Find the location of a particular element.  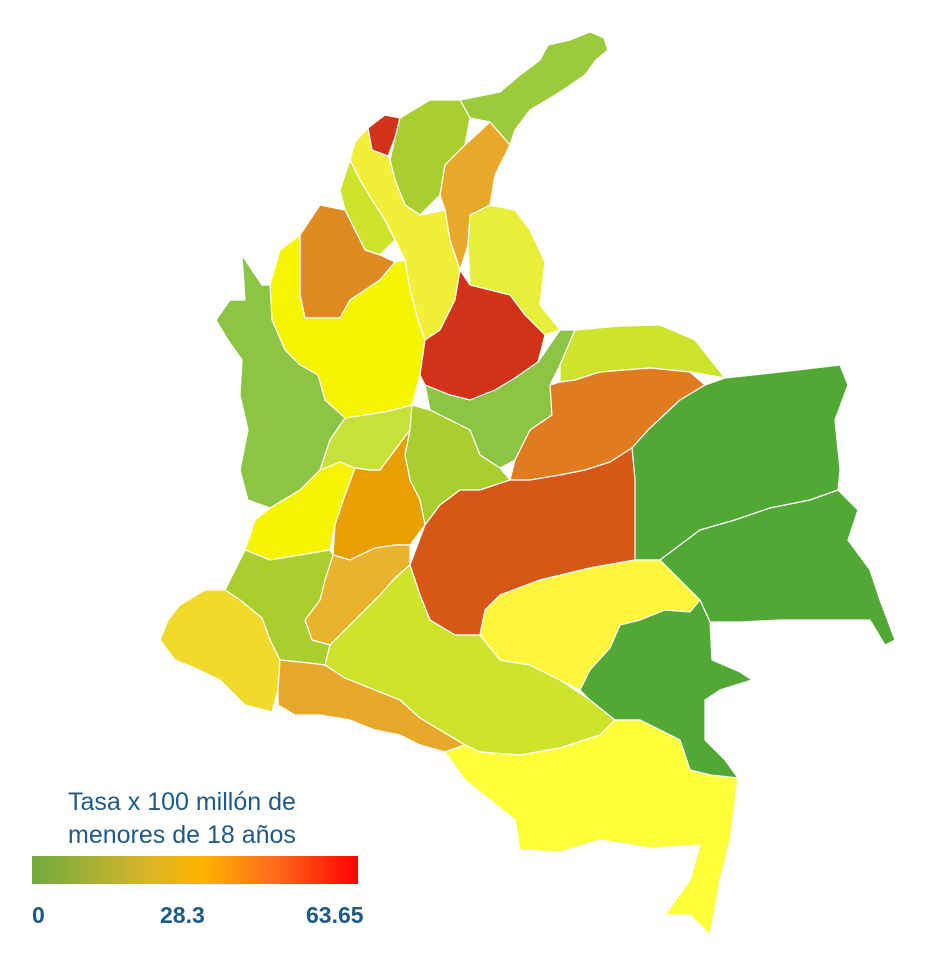

region-guainia is located at coordinates (777, 567).